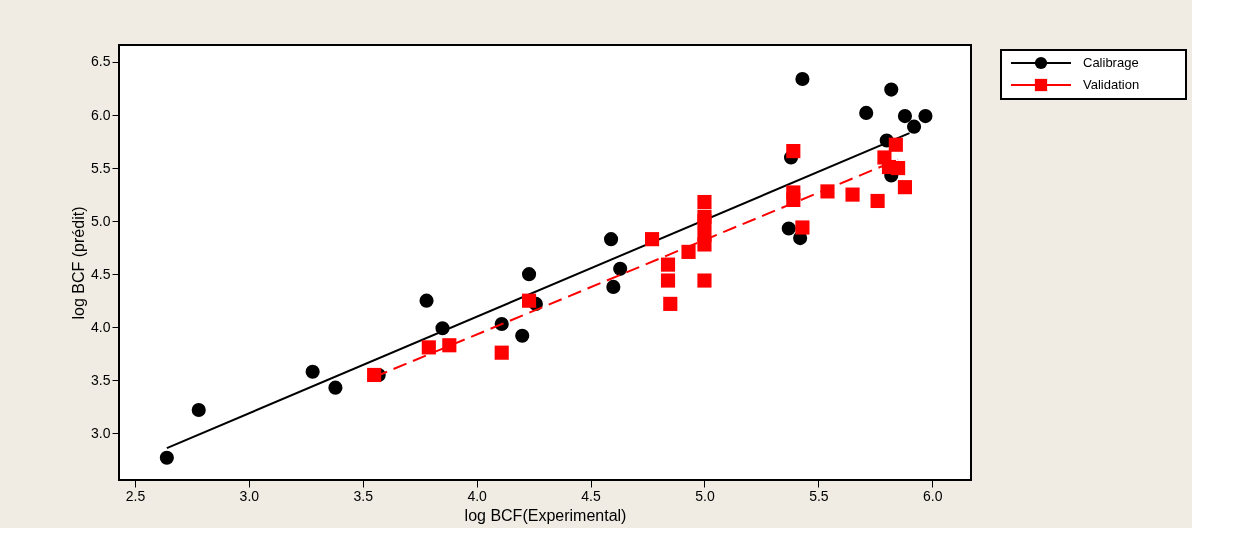 This screenshot has height=548, width=1257. I want to click on x-tick-label: 3.0, so click(249, 495).